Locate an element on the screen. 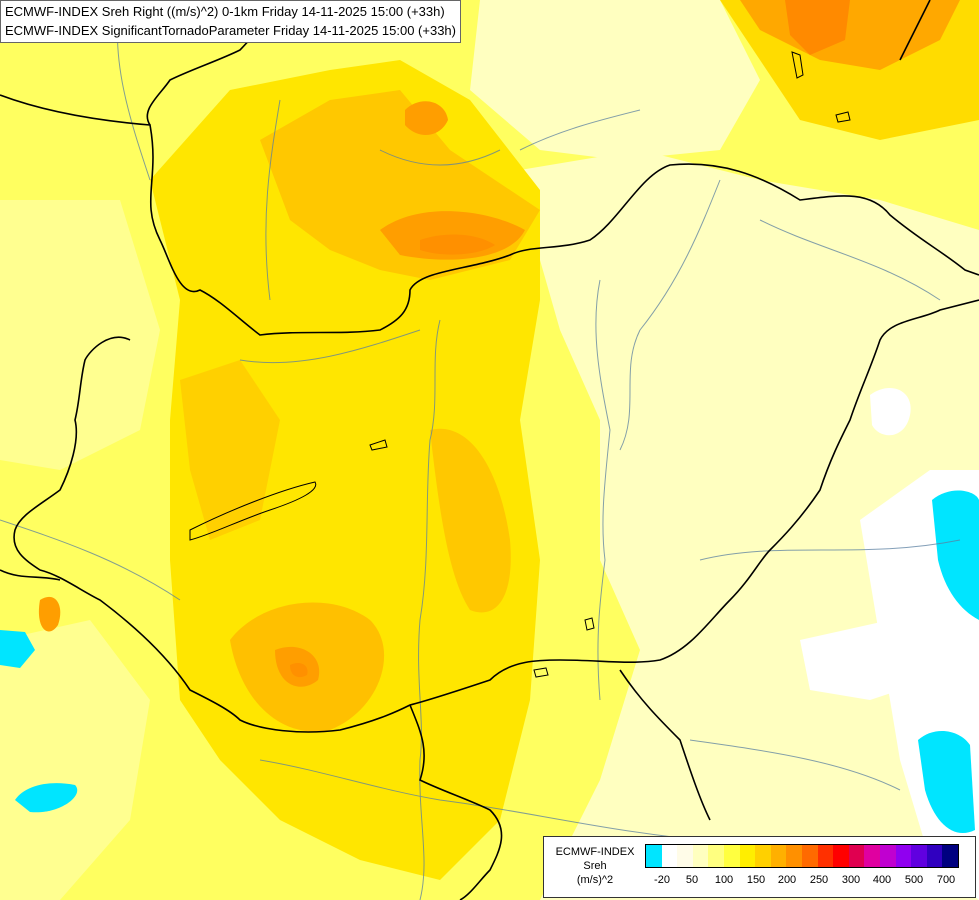 The width and height of the screenshot is (979, 900). legend-tick-label: 400 is located at coordinates (882, 880).